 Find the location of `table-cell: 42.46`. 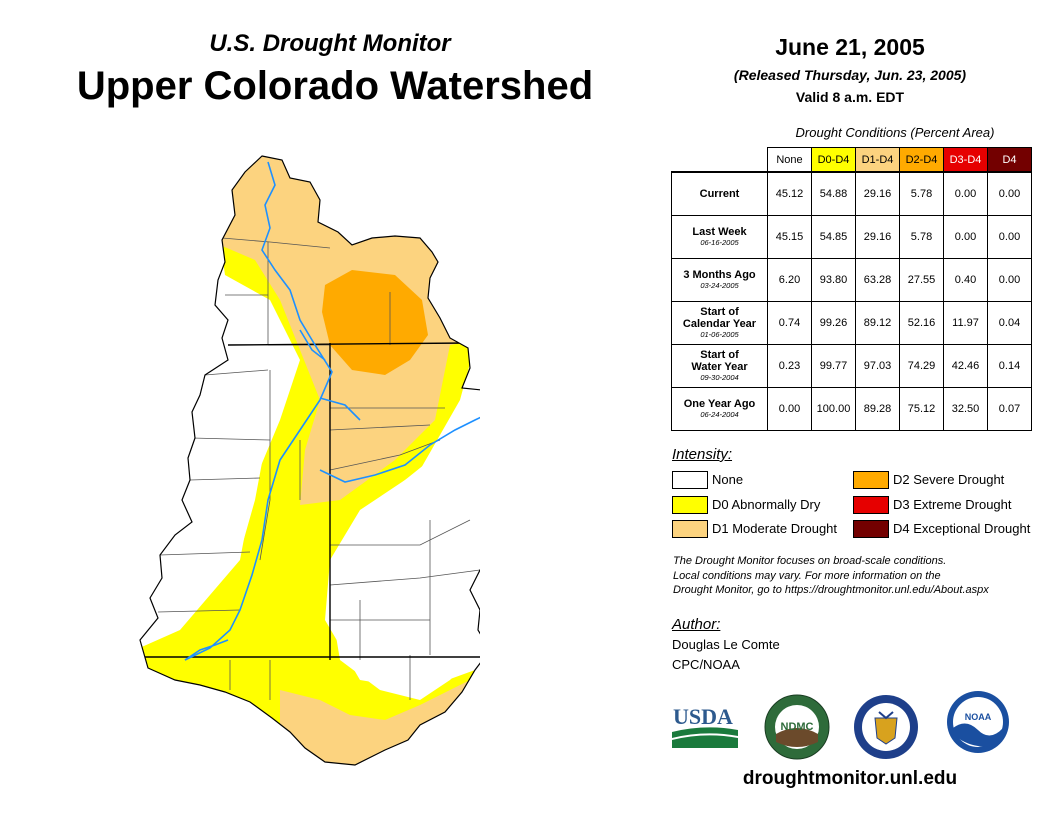

table-cell: 42.46 is located at coordinates (965, 366).